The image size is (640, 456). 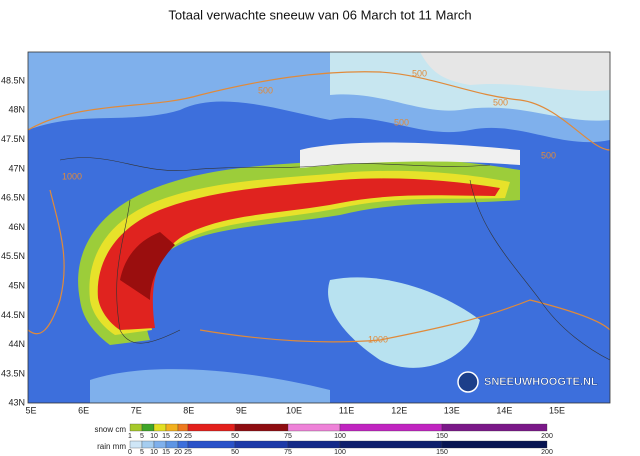 What do you see at coordinates (83, 410) in the screenshot?
I see `lon-label: 6E` at bounding box center [83, 410].